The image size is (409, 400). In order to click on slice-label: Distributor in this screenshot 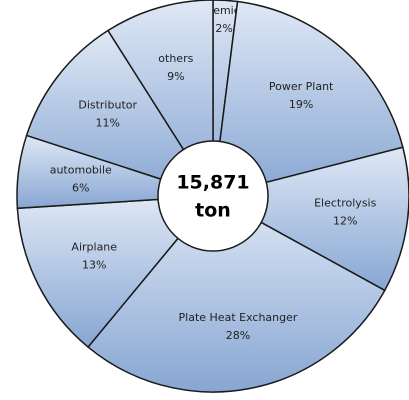, I will do `click(107, 104)`.